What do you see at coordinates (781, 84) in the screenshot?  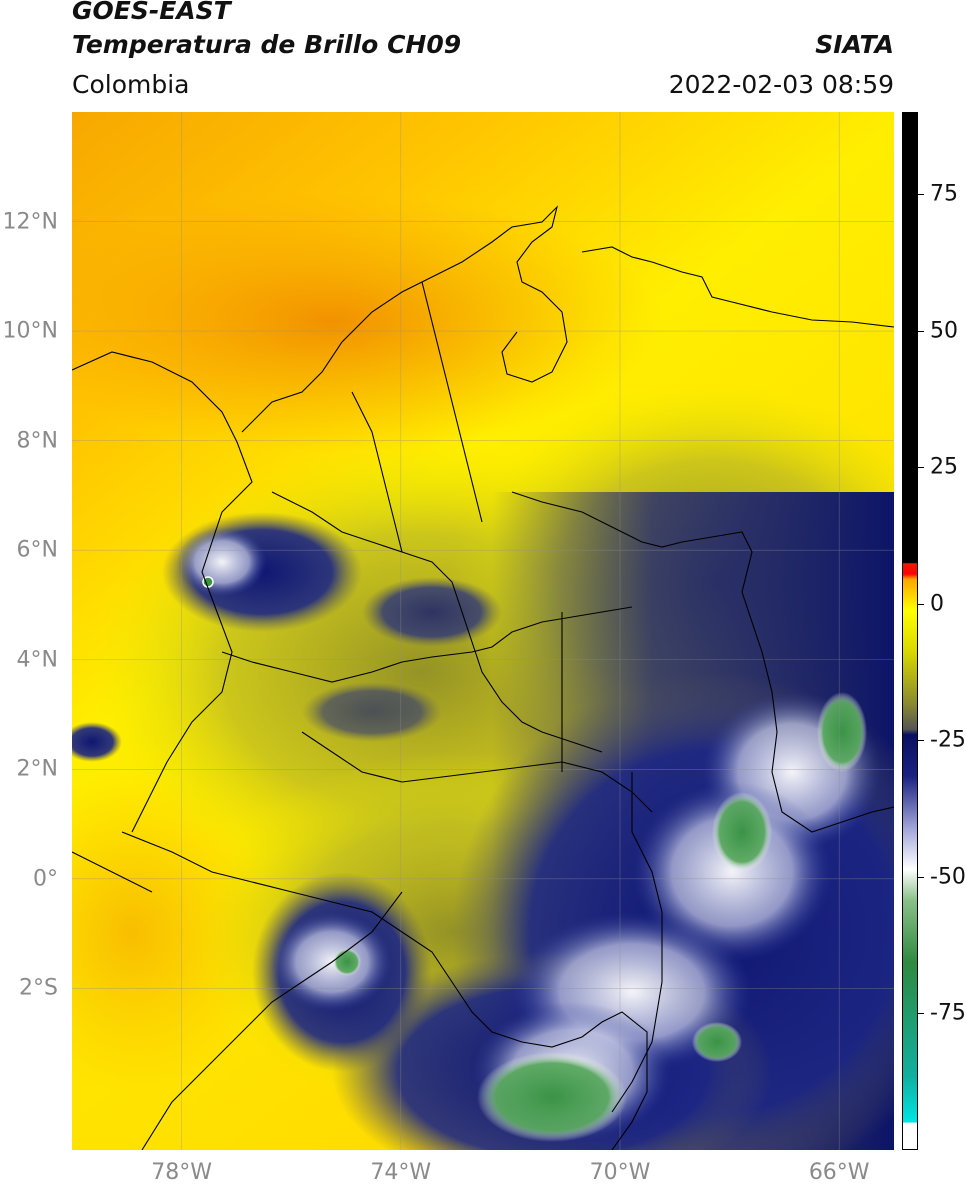 I see `datetime-label: 2022-02-03 08:59` at bounding box center [781, 84].